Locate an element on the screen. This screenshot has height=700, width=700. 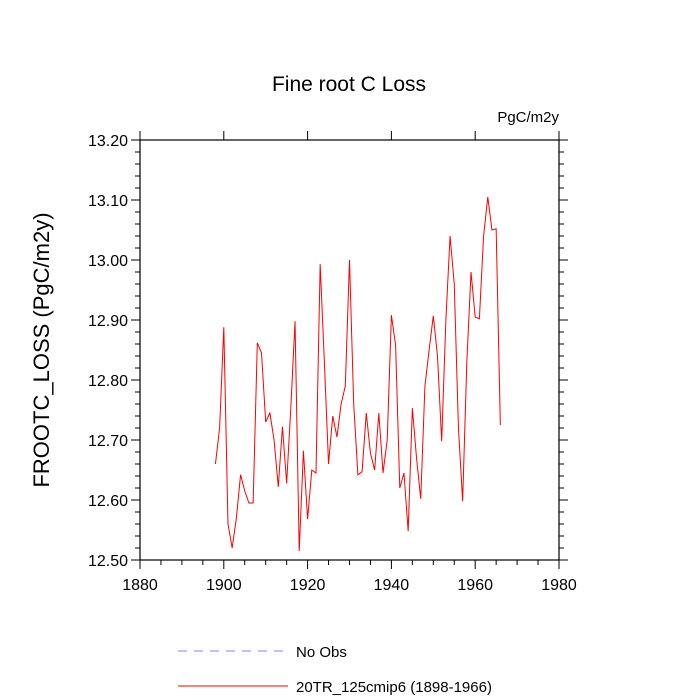
units-label: PgC/m2y is located at coordinates (528, 117).